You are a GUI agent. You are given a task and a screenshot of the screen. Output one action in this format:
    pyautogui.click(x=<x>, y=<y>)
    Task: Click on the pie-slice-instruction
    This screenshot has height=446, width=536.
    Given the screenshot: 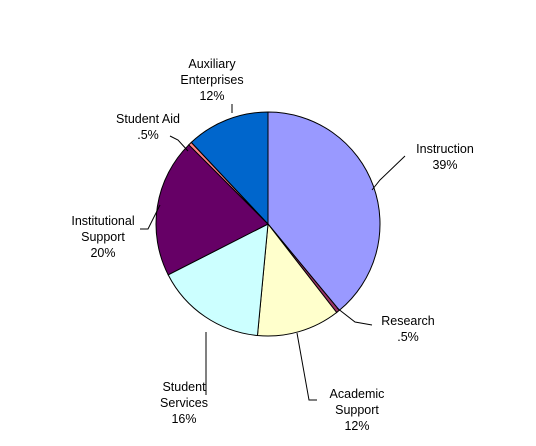 What is the action you would take?
    pyautogui.click(x=324, y=211)
    